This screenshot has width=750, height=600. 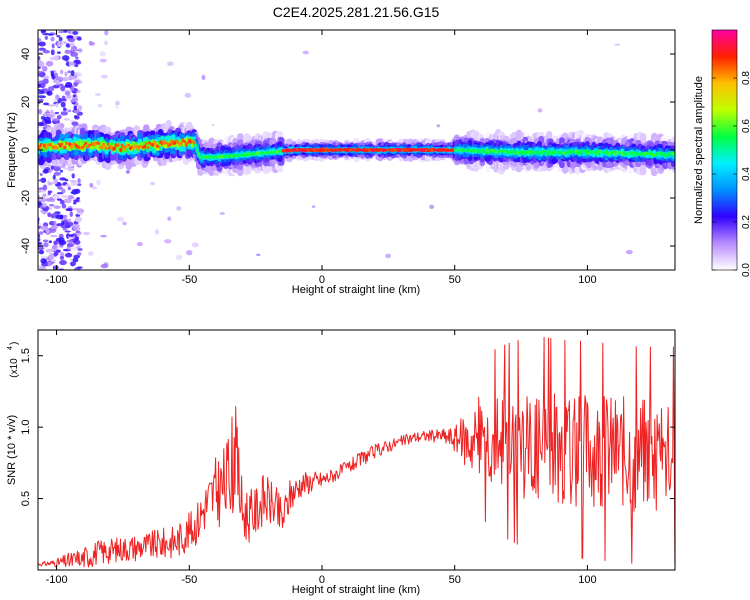 I want to click on colorbar-label: Normalized spectral amplitude, so click(x=699, y=150).